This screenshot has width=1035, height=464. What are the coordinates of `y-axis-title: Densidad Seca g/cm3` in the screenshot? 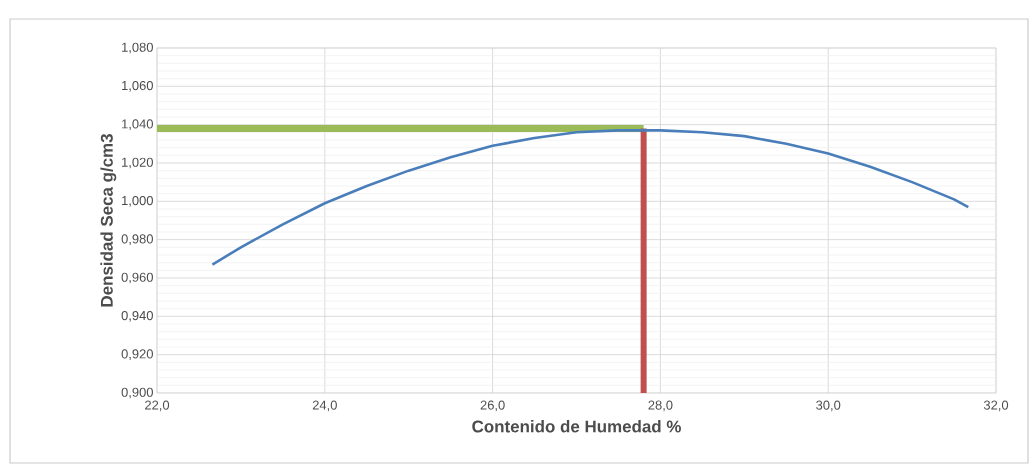 It's located at (108, 220).